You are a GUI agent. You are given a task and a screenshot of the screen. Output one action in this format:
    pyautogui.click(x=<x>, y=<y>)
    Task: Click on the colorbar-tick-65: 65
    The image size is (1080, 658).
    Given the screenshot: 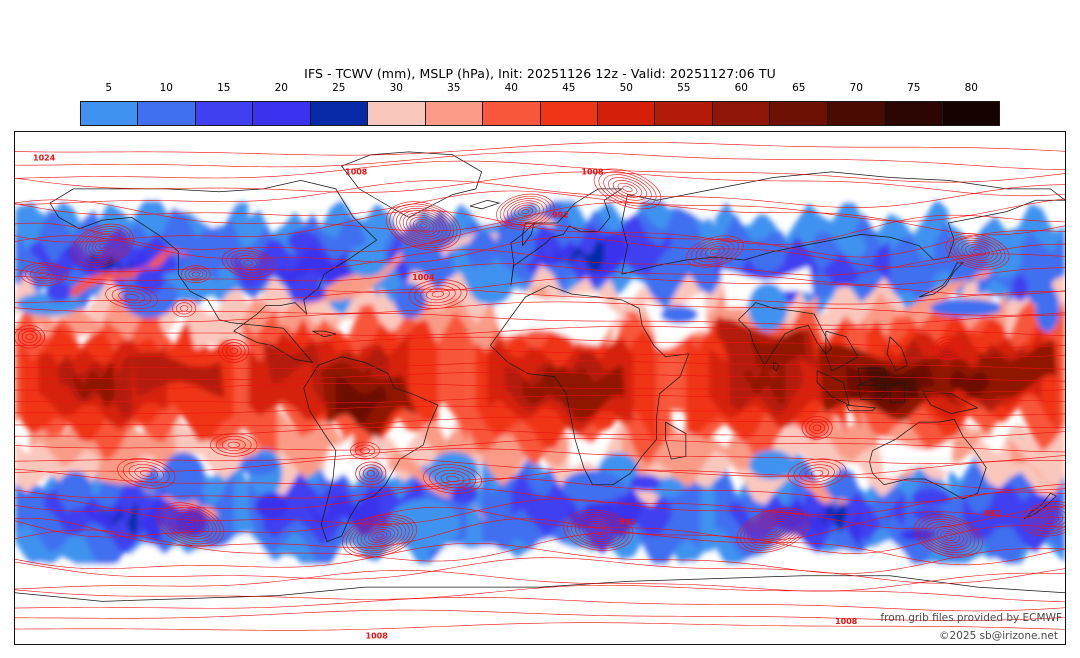 What is the action you would take?
    pyautogui.click(x=799, y=88)
    